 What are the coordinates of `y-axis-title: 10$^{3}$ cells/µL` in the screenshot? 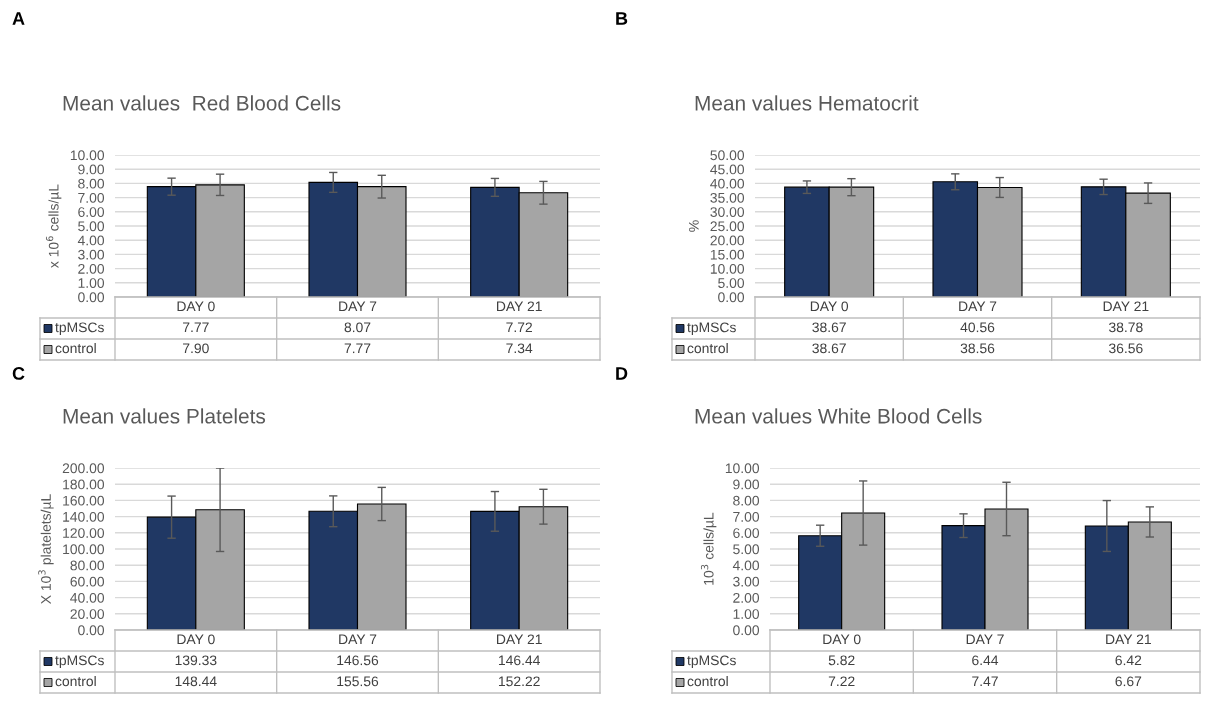 It's located at (708, 548).